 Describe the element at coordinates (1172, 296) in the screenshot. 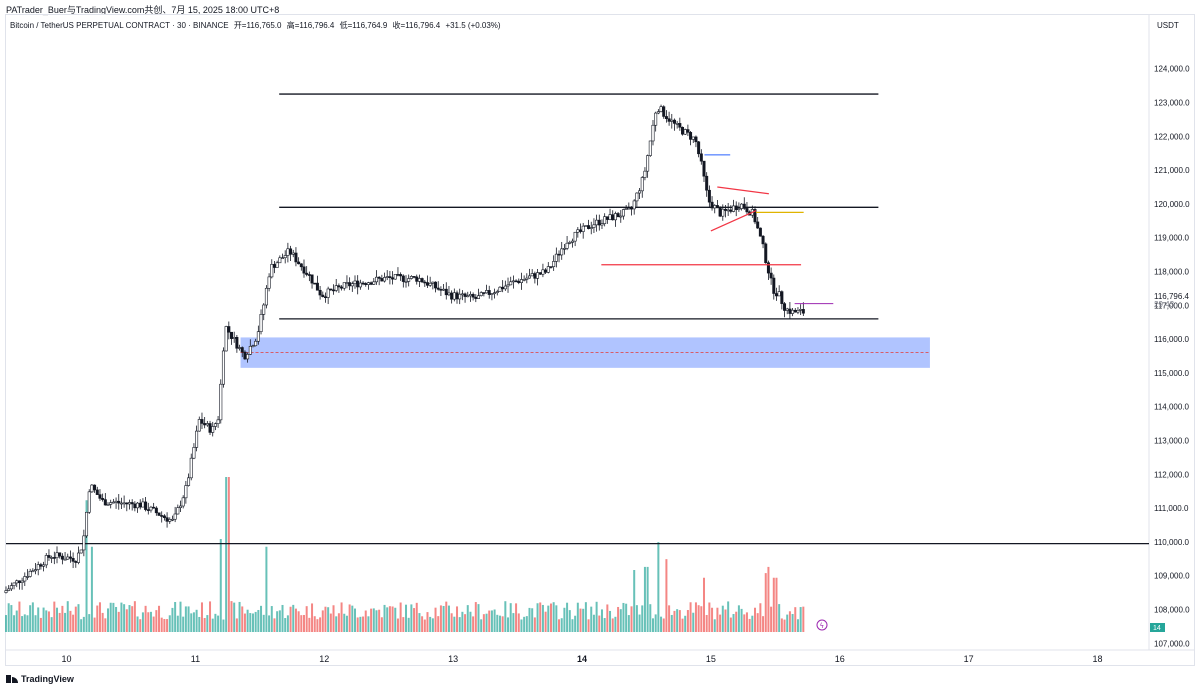

I see `last-price-value: 116,796.4` at that location.